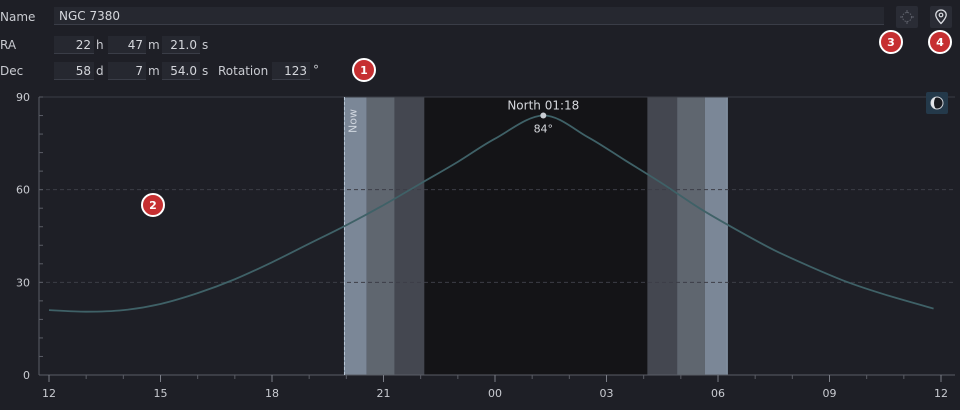 This screenshot has height=410, width=960. I want to click on y-tick-label: 0, so click(26, 375).